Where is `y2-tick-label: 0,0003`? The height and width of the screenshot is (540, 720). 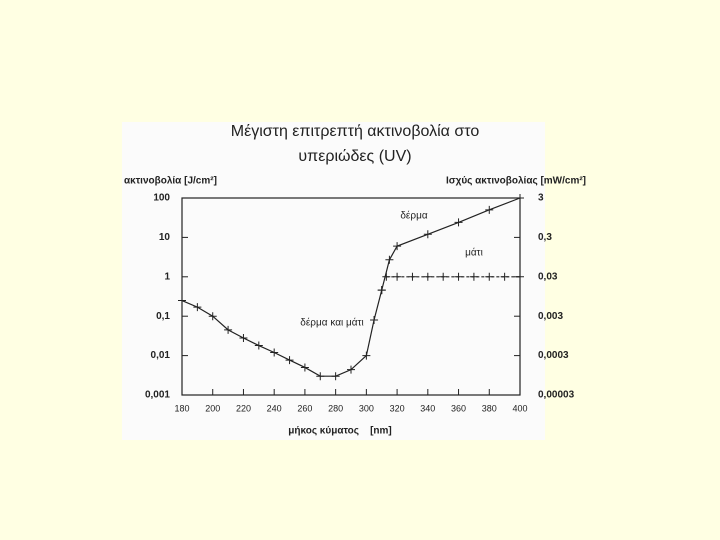
y2-tick-label: 0,0003 is located at coordinates (553, 355).